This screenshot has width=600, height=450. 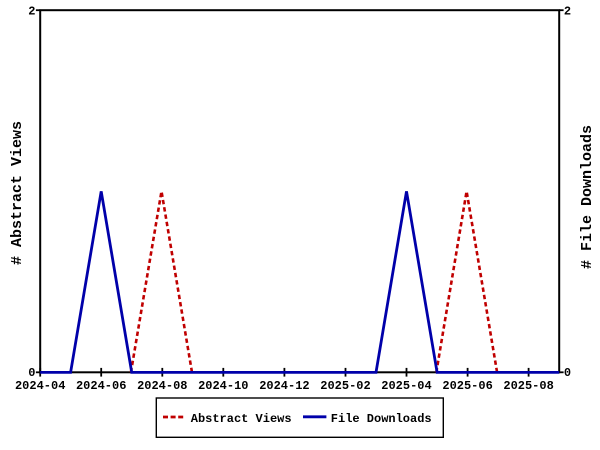 What do you see at coordinates (587, 197) in the screenshot?
I see `svg-text: # File Downloads` at bounding box center [587, 197].